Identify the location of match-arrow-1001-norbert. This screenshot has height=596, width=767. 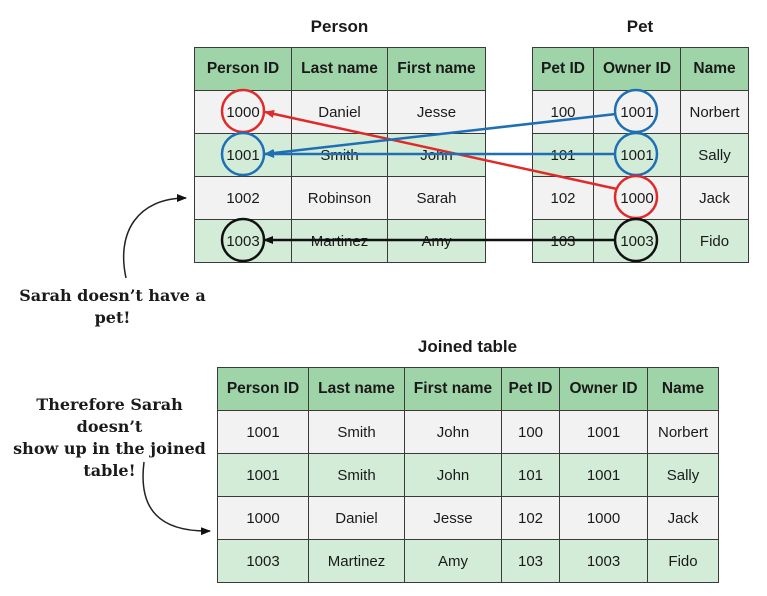
(440, 134).